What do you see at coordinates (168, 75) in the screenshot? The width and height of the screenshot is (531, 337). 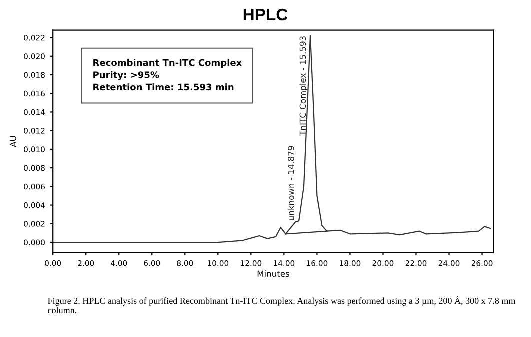 I see `annotation: Recombinant Tn-ITC Complex Purity: >95% Retention Time: 15.593 min` at bounding box center [168, 75].